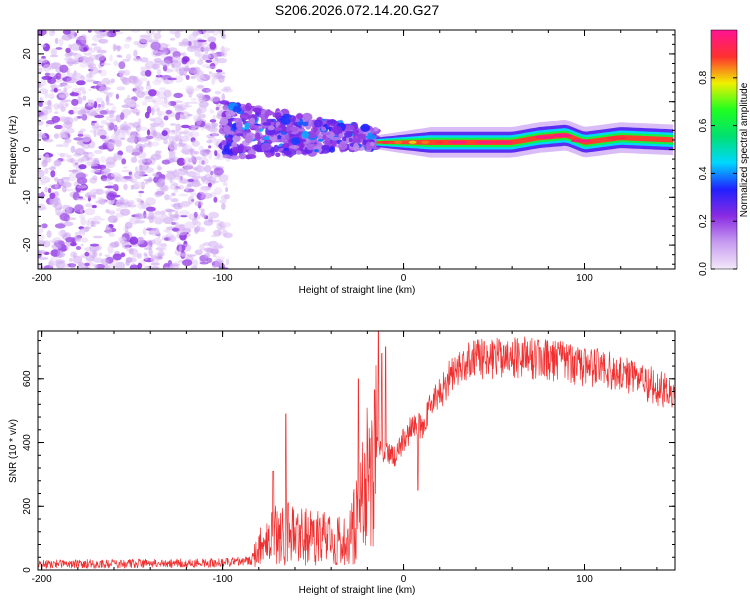 The width and height of the screenshot is (750, 600). I want to click on snr-x-axis-label: Height of straight line (km), so click(357, 590).